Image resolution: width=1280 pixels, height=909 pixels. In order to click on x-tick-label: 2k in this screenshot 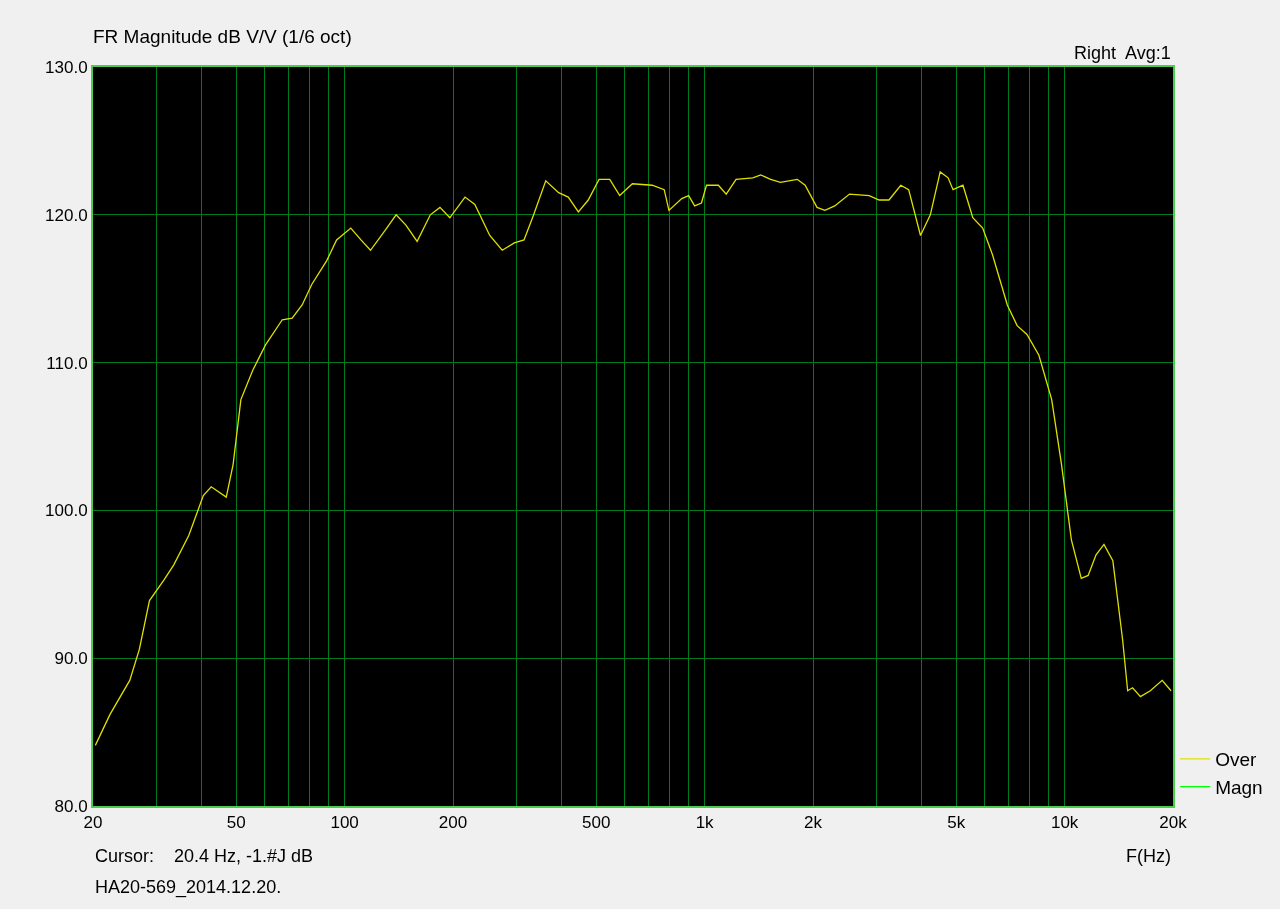, I will do `click(813, 823)`.